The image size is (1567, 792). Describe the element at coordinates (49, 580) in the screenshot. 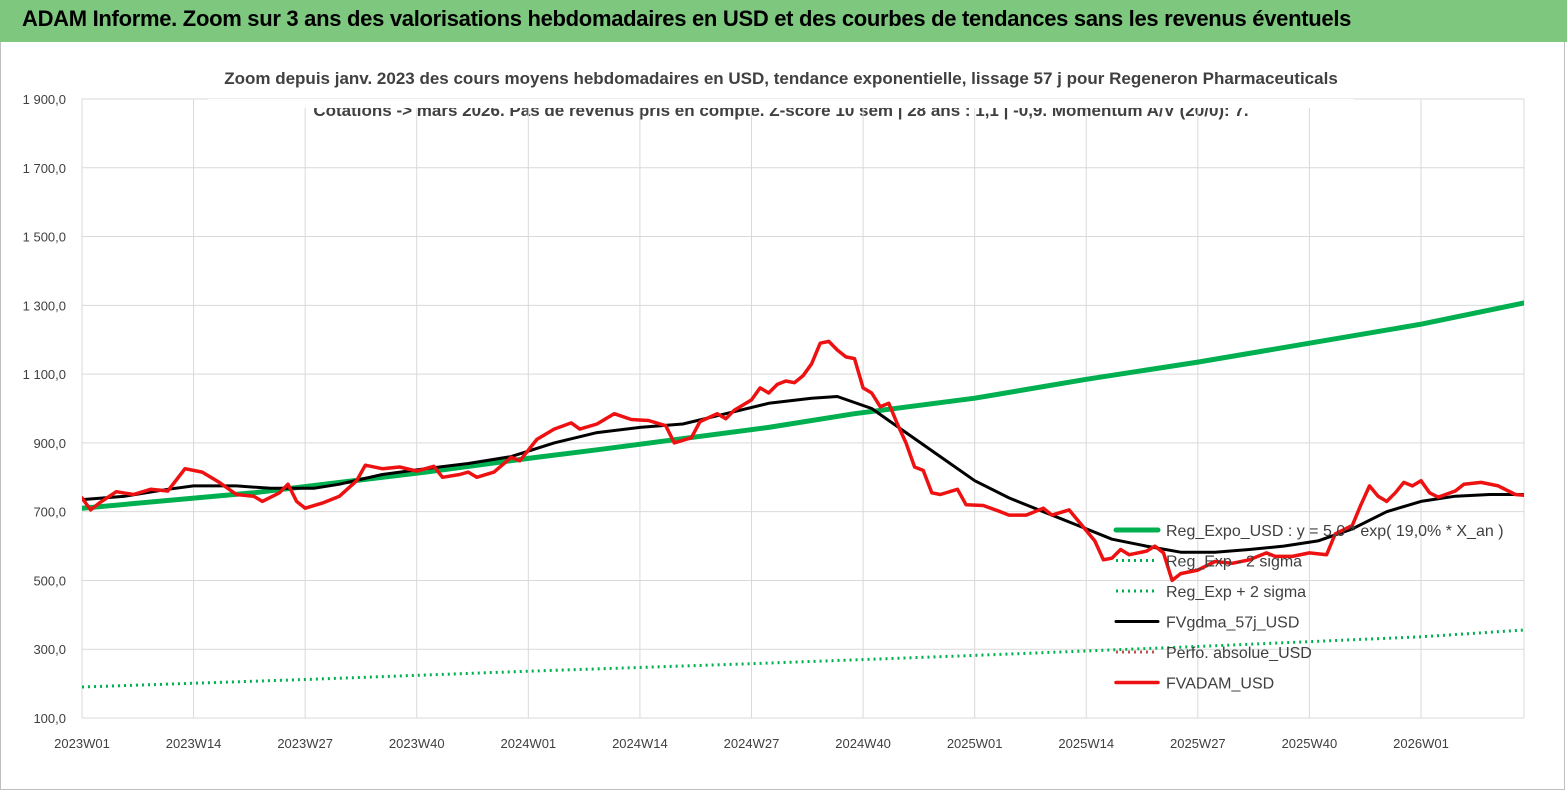

I see `y-tick-label: 500,0` at that location.